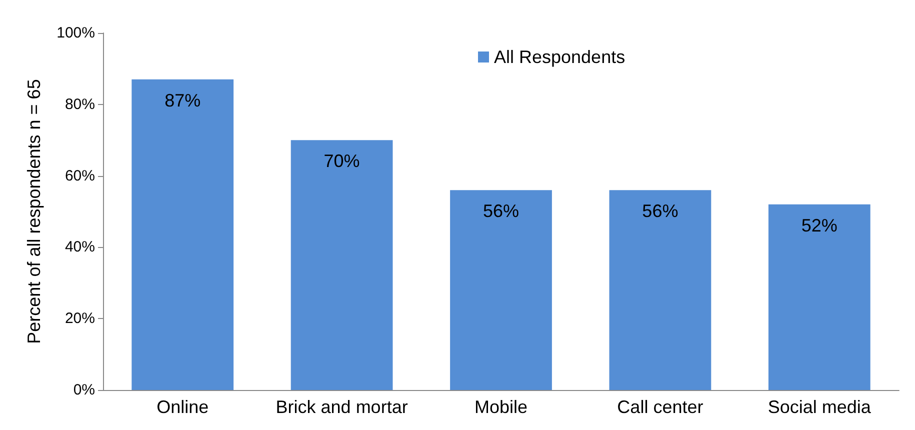  What do you see at coordinates (75, 33) in the screenshot?
I see `y-tick-label: 100%` at bounding box center [75, 33].